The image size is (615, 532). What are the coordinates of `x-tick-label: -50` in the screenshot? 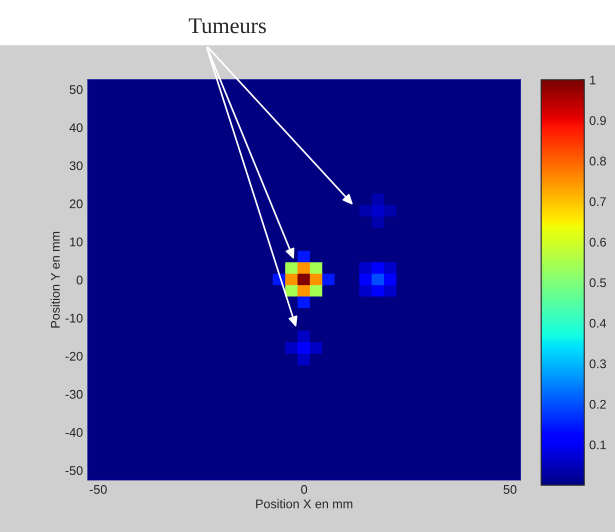 It's located at (98, 489).